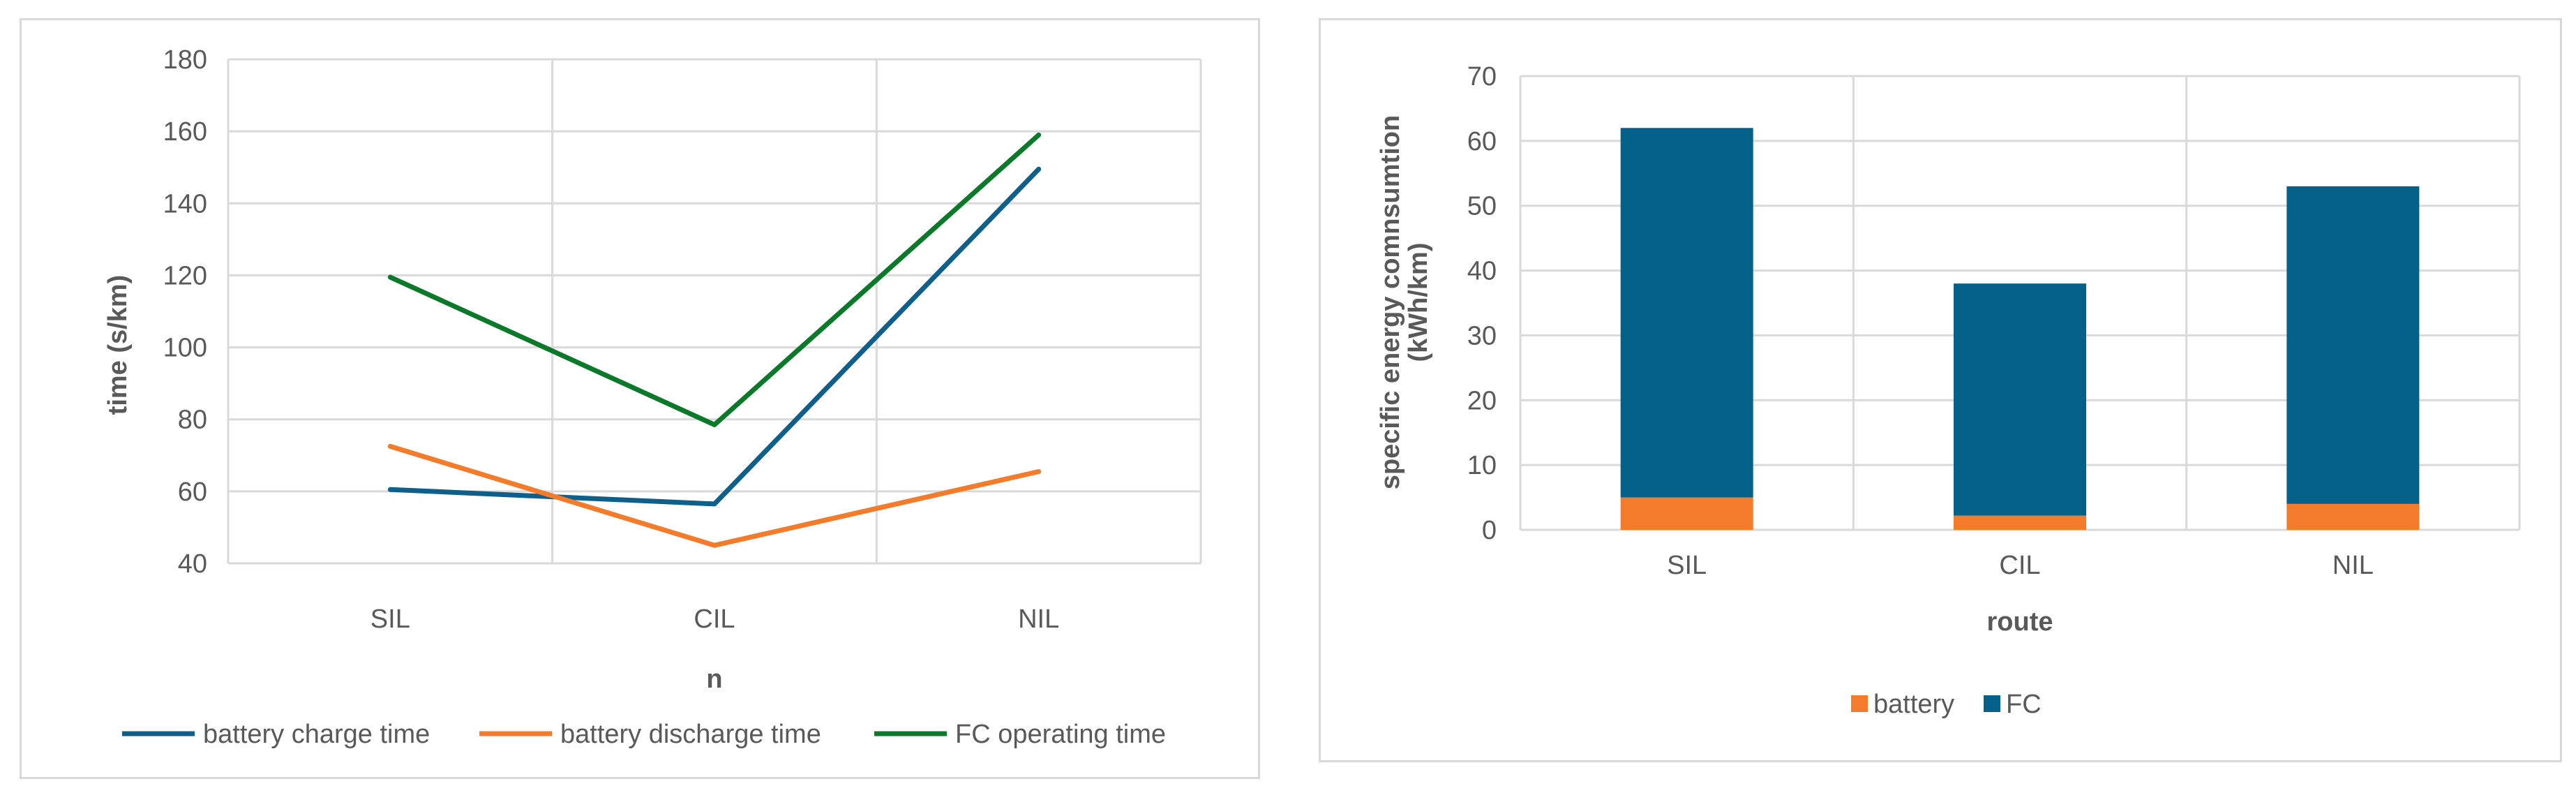 Image resolution: width=2576 pixels, height=800 pixels. Describe the element at coordinates (1913, 704) in the screenshot. I see `legend-label: battery` at that location.